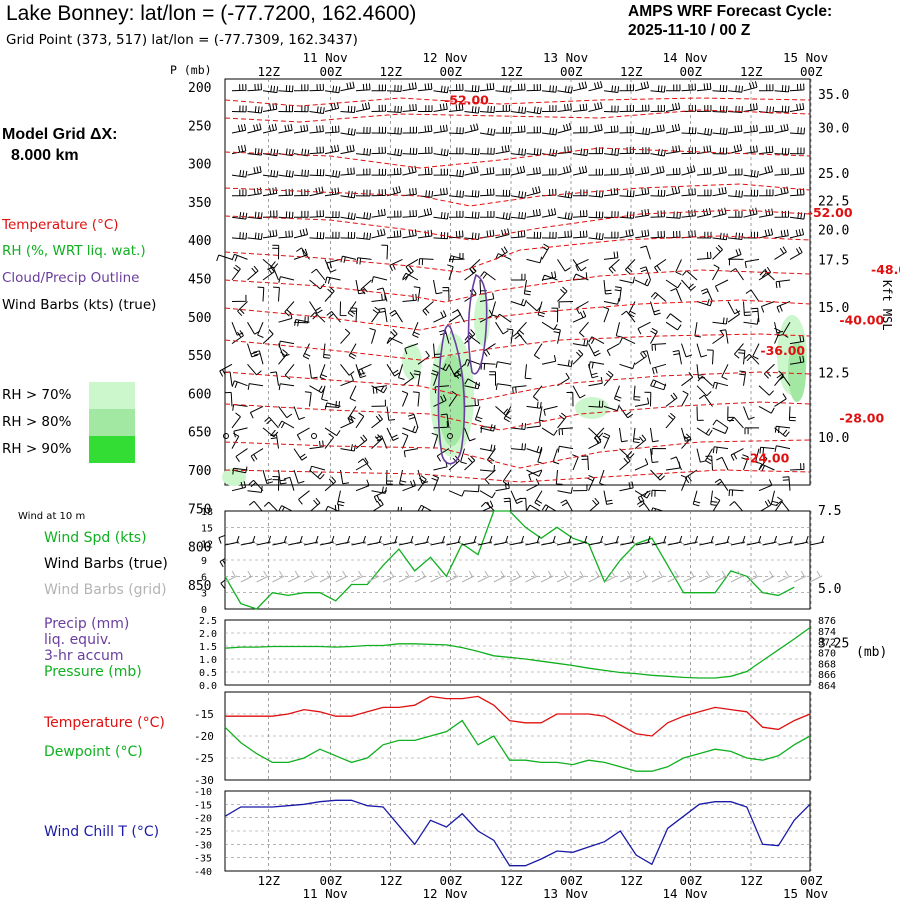  What do you see at coordinates (833, 374) in the screenshot?
I see `height-tick-label: 12.5` at bounding box center [833, 374].